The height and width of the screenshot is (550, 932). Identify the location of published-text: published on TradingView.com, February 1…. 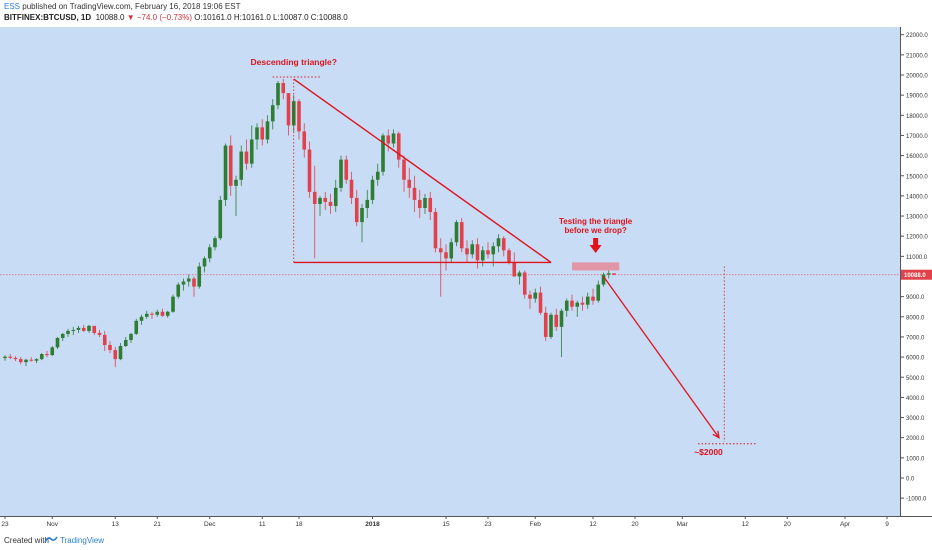
(130, 6).